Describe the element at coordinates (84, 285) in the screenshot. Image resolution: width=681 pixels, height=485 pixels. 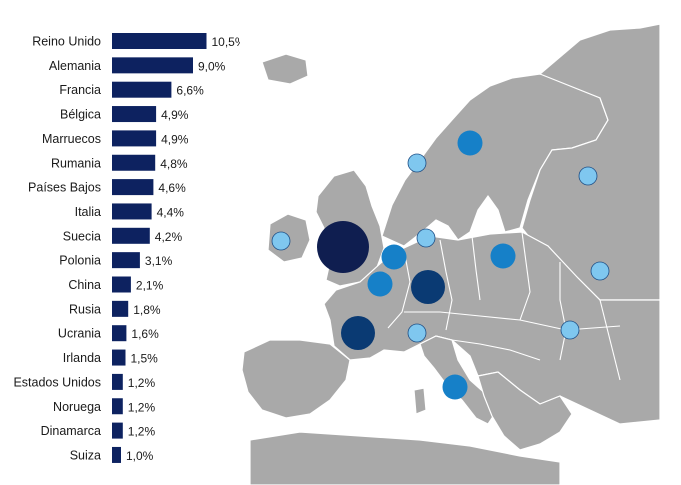
I see `category-label: China` at that location.